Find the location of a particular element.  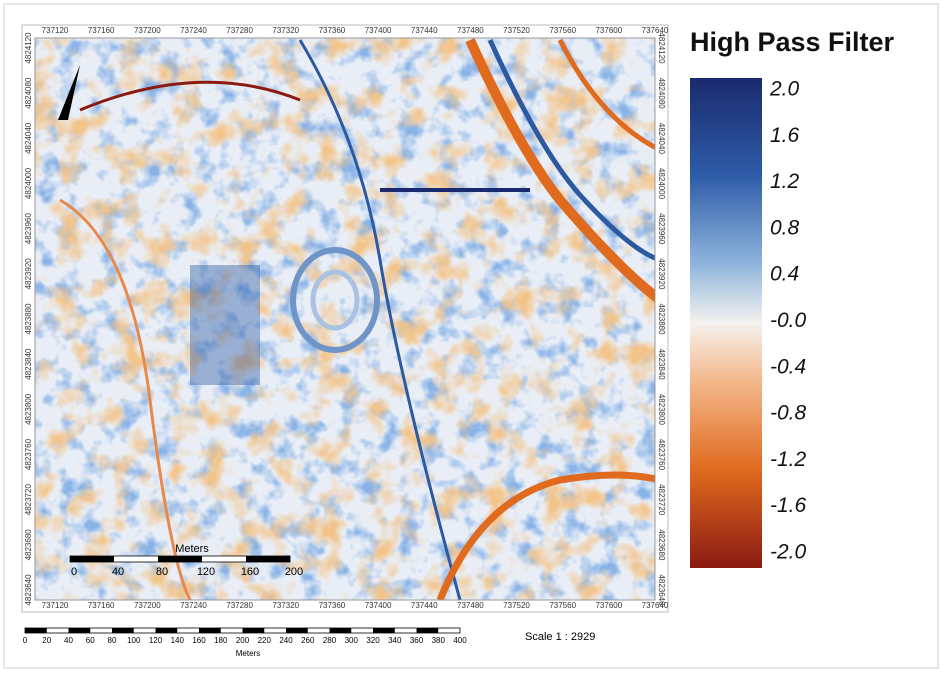

bottom-coordinate: 737200 is located at coordinates (147, 605).